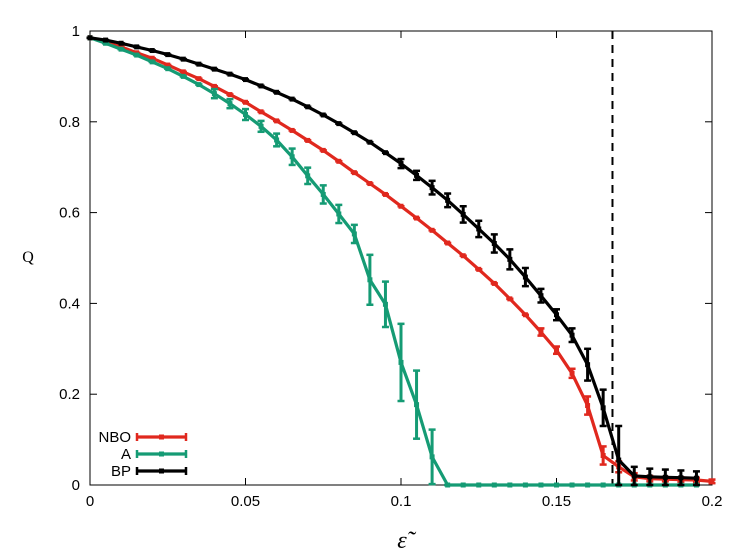 The width and height of the screenshot is (747, 557). I want to click on x-tick-label: 0.15, so click(556, 501).